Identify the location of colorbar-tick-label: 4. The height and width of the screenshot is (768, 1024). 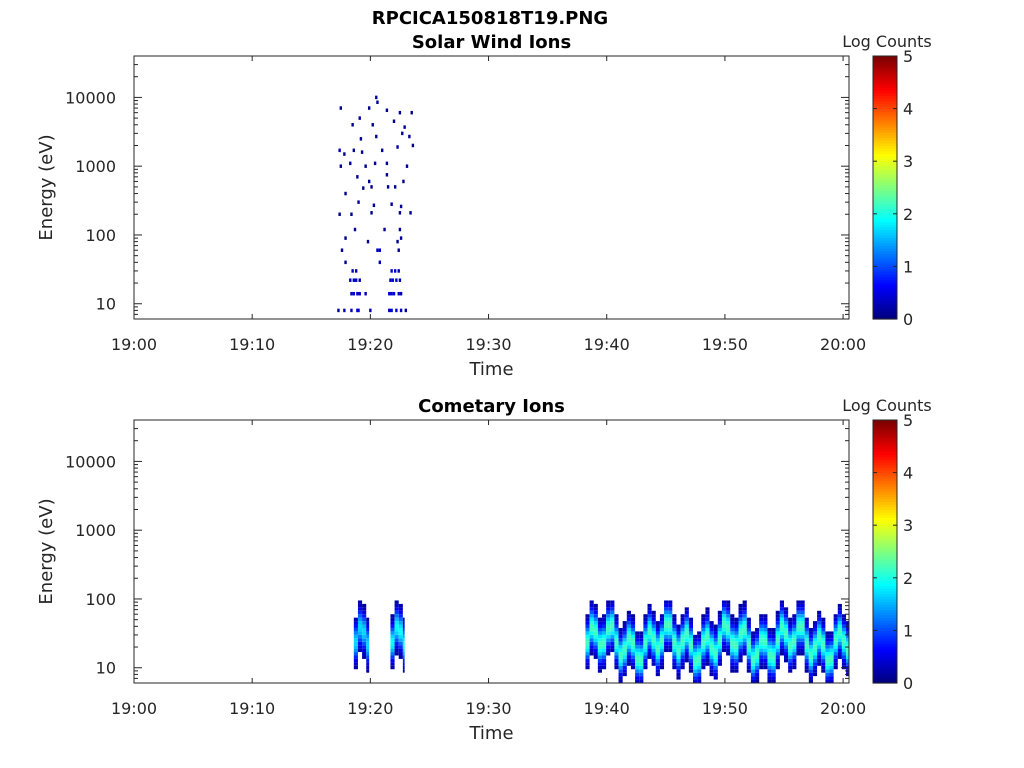
(908, 109).